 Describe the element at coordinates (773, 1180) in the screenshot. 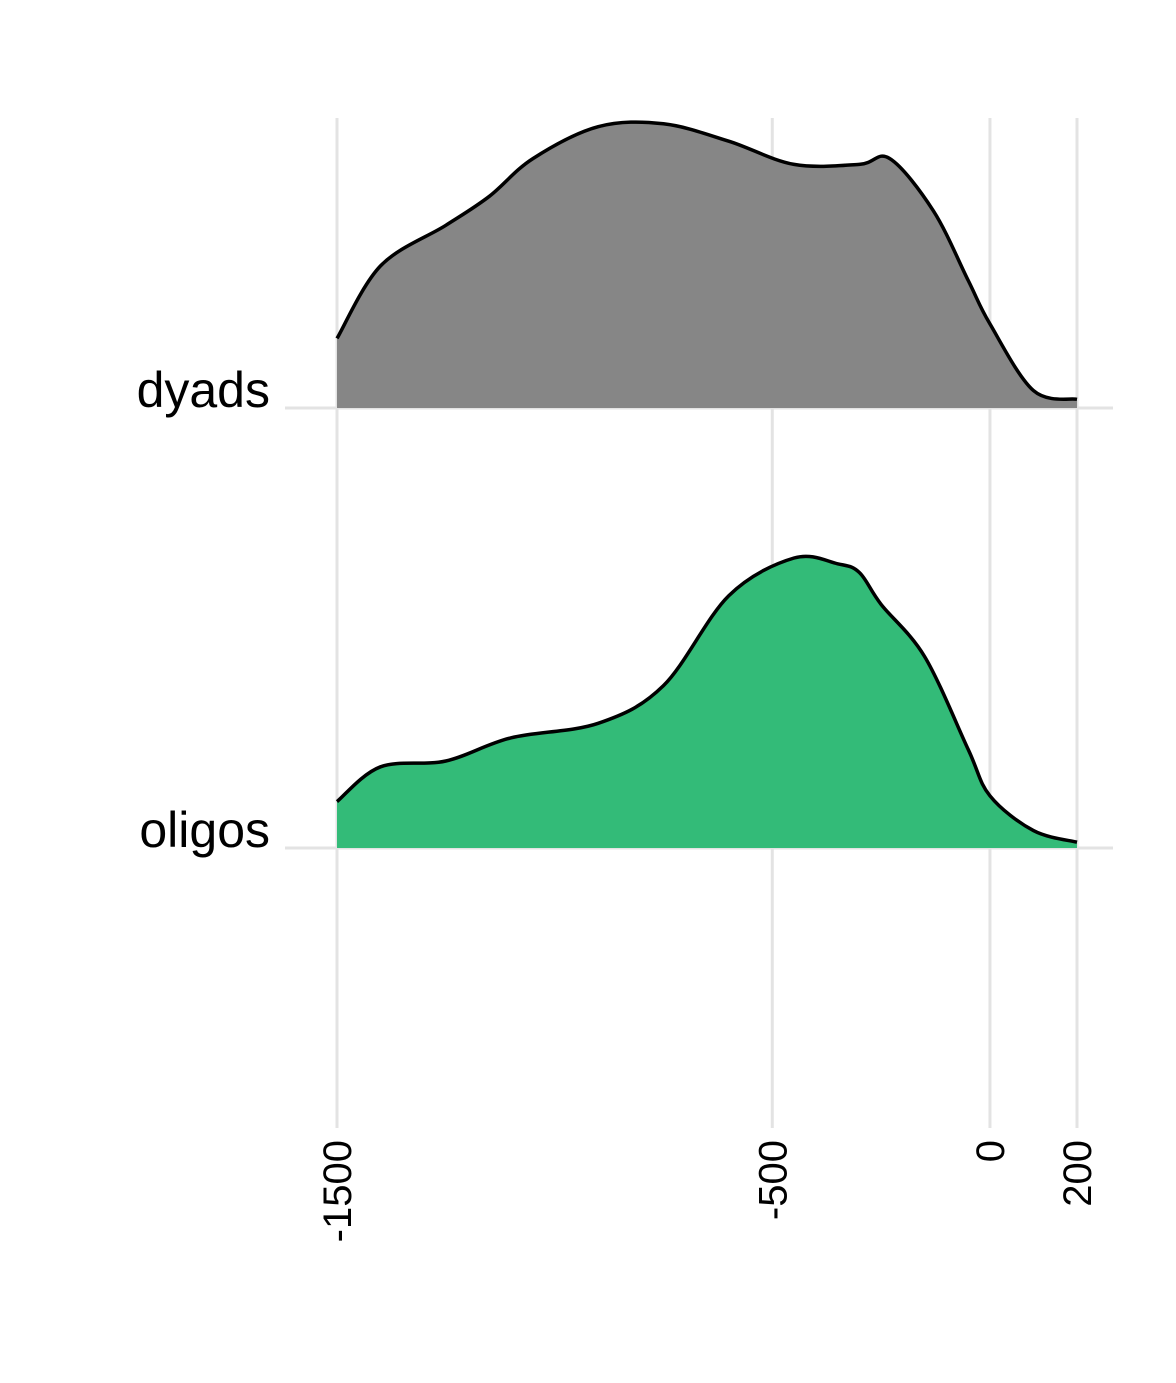

I see `x-tick-label-1: -500` at that location.